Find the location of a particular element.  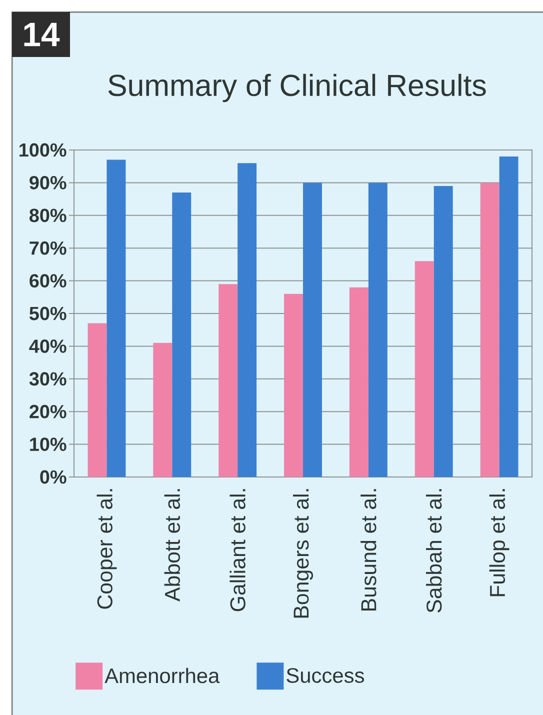

x-tick-label: Sabbah et al. is located at coordinates (434, 550).